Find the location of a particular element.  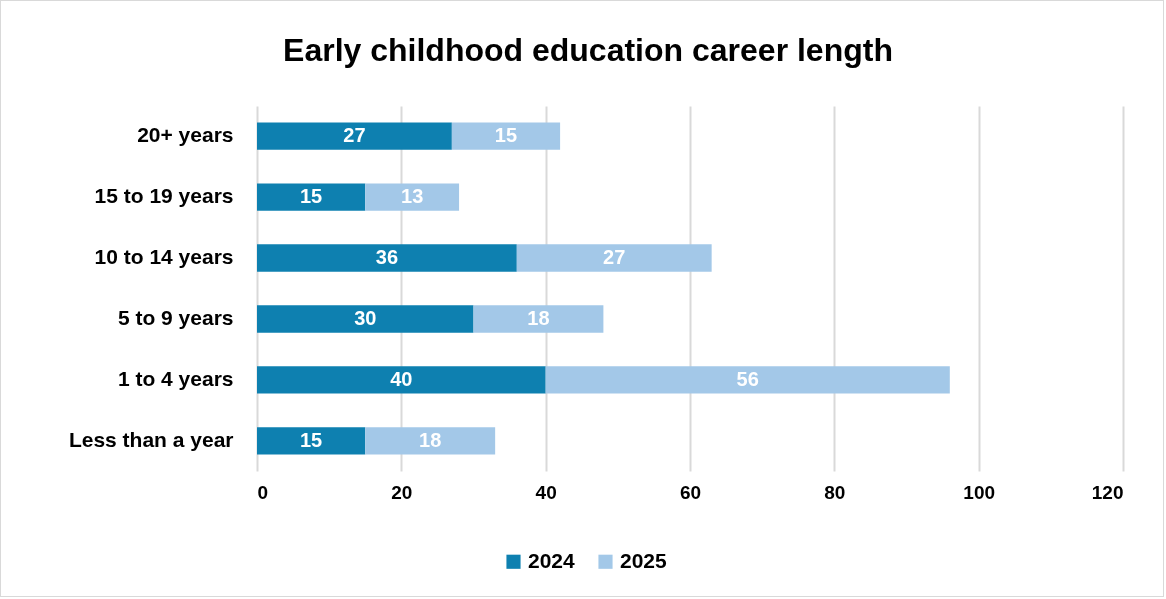

chart-title: Early childhood education career length is located at coordinates (588, 50).